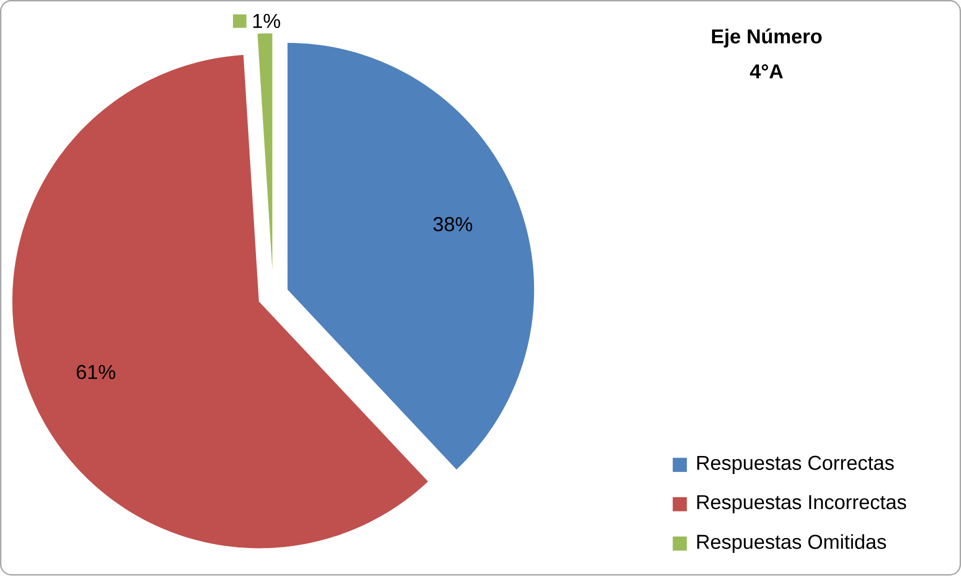  Describe the element at coordinates (791, 544) in the screenshot. I see `legend-label: Respuestas Omitidas` at that location.